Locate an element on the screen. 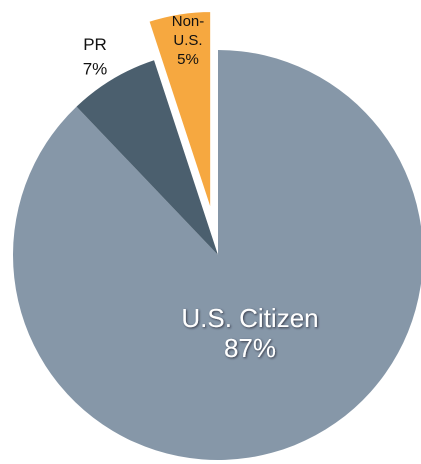  slice-label: PR is located at coordinates (95, 44).